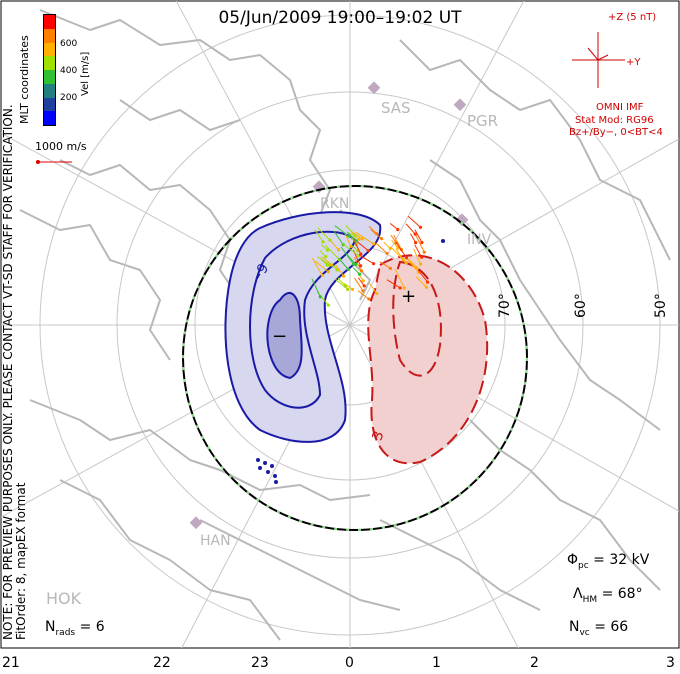 The height and width of the screenshot is (674, 680). What do you see at coordinates (350, 361) in the screenshot?
I see `blue-points` at bounding box center [350, 361].